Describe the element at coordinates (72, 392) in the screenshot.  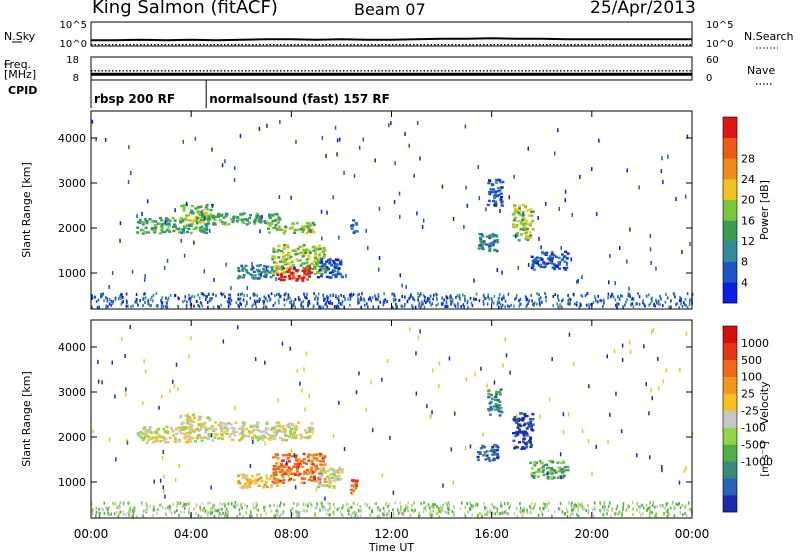
I see `velocity-ytick-label: 3000` at that location.